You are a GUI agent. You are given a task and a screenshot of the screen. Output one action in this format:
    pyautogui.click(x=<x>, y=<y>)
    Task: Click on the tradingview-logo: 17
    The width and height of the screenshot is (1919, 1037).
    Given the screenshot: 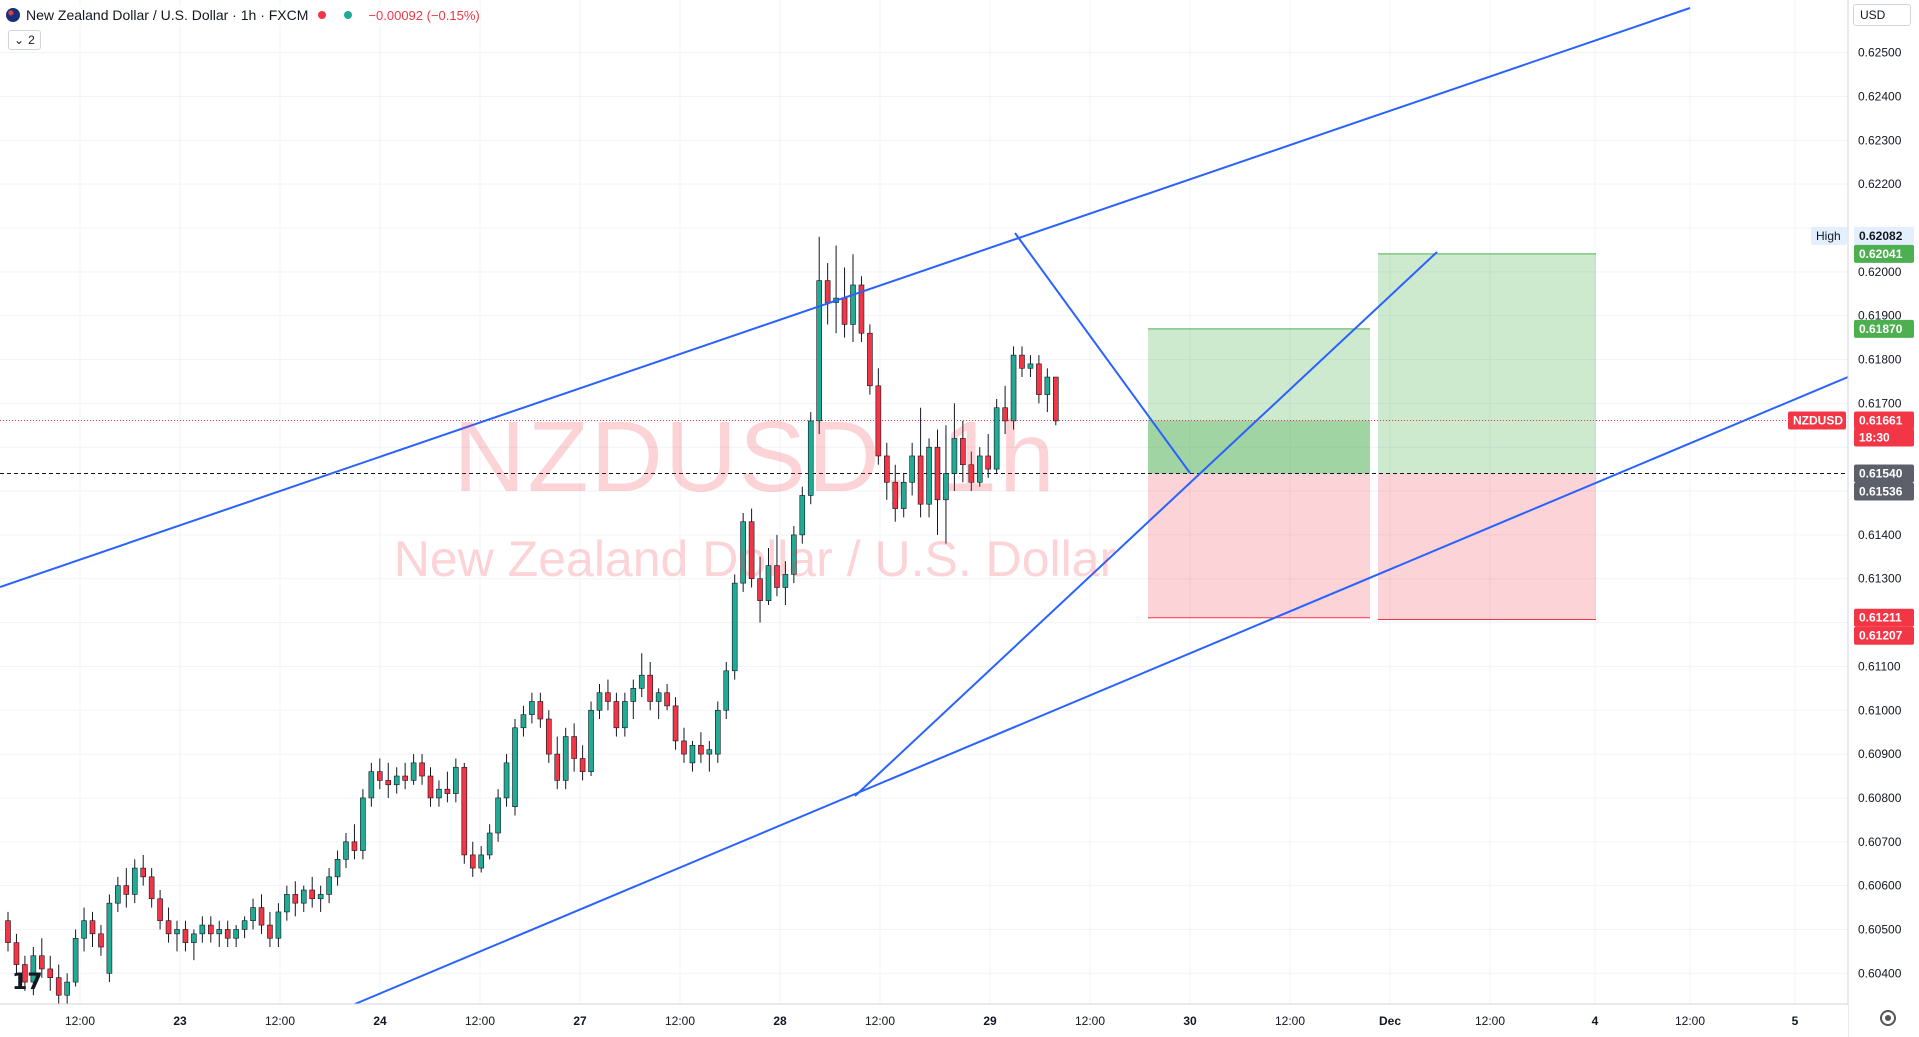 What is the action you would take?
    pyautogui.click(x=27, y=982)
    